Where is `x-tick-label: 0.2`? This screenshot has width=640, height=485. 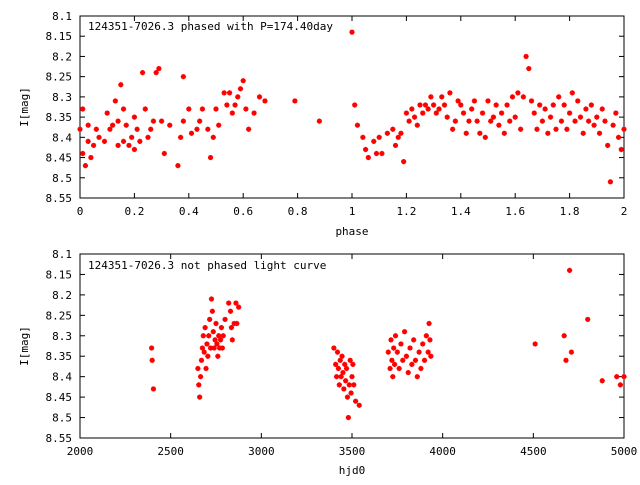
x-tick-label: 0.2 is located at coordinates (134, 211).